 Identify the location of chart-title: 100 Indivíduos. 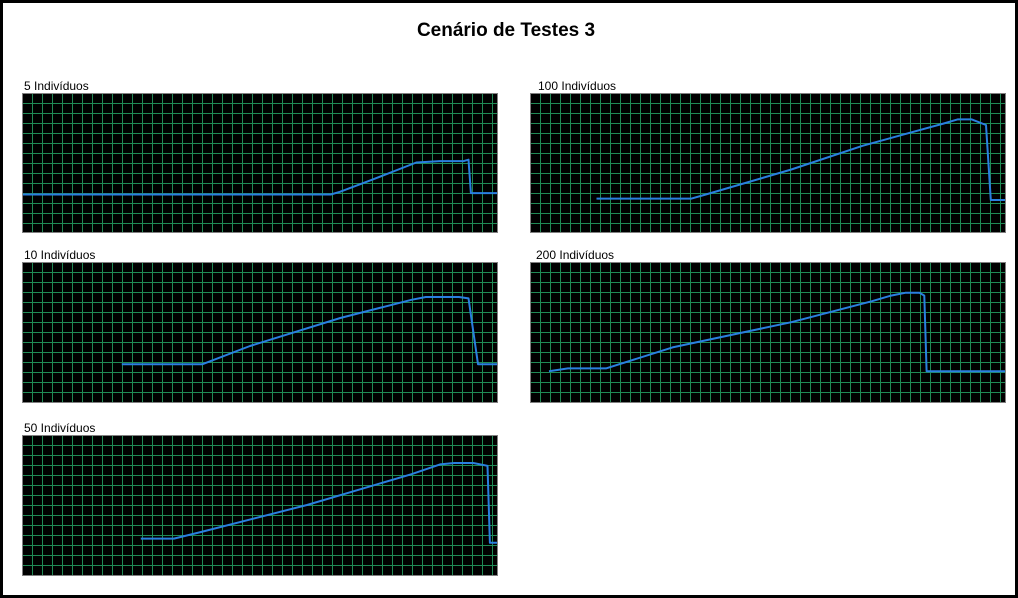
(577, 86).